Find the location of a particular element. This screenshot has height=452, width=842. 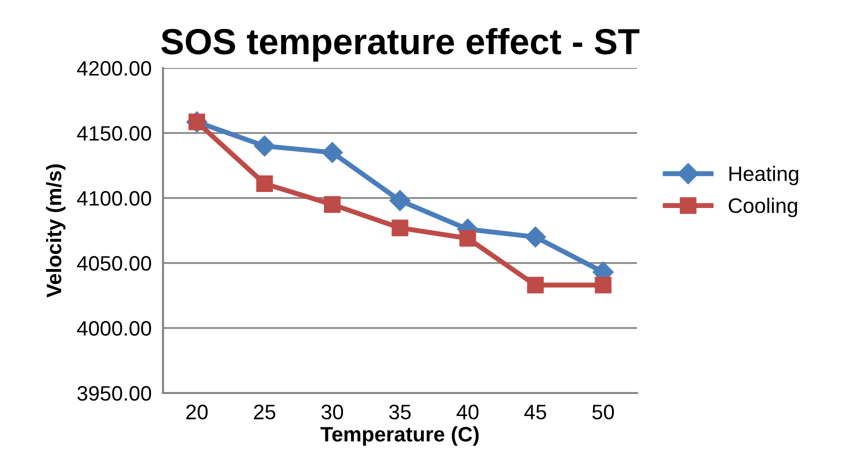

y-tick-label: 4200.00 is located at coordinates (114, 68).